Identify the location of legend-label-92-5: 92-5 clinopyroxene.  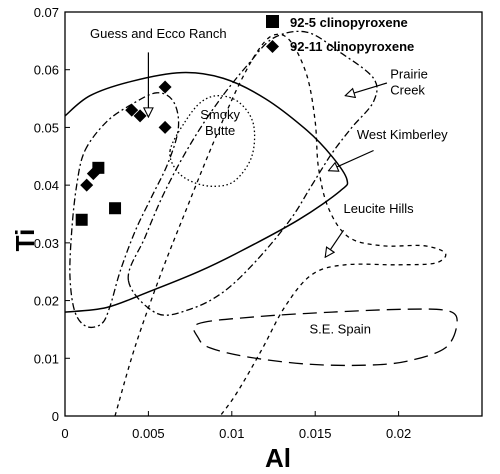
(349, 22).